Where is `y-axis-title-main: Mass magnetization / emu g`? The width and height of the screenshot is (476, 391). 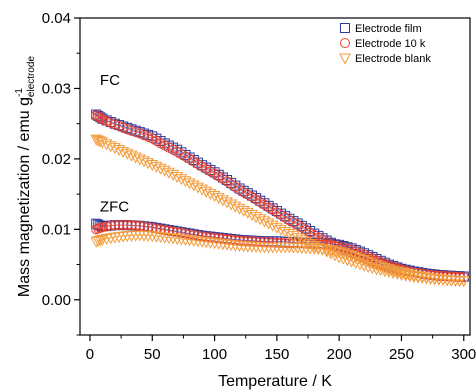 y-axis-title-main: Mass magnetization / emu g is located at coordinates (24, 197).